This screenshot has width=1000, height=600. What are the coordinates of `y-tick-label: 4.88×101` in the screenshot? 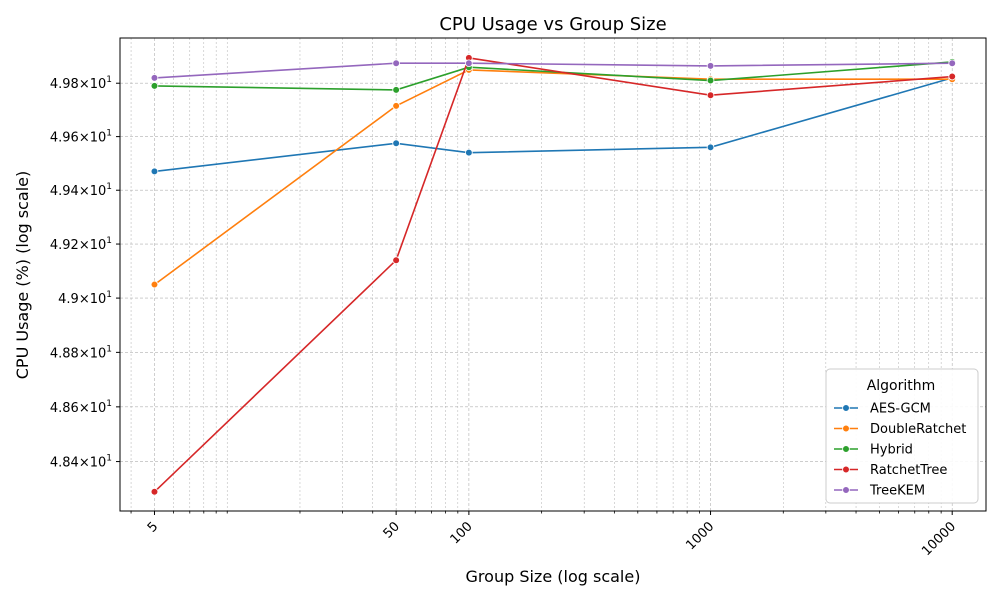 It's located at (81, 352).